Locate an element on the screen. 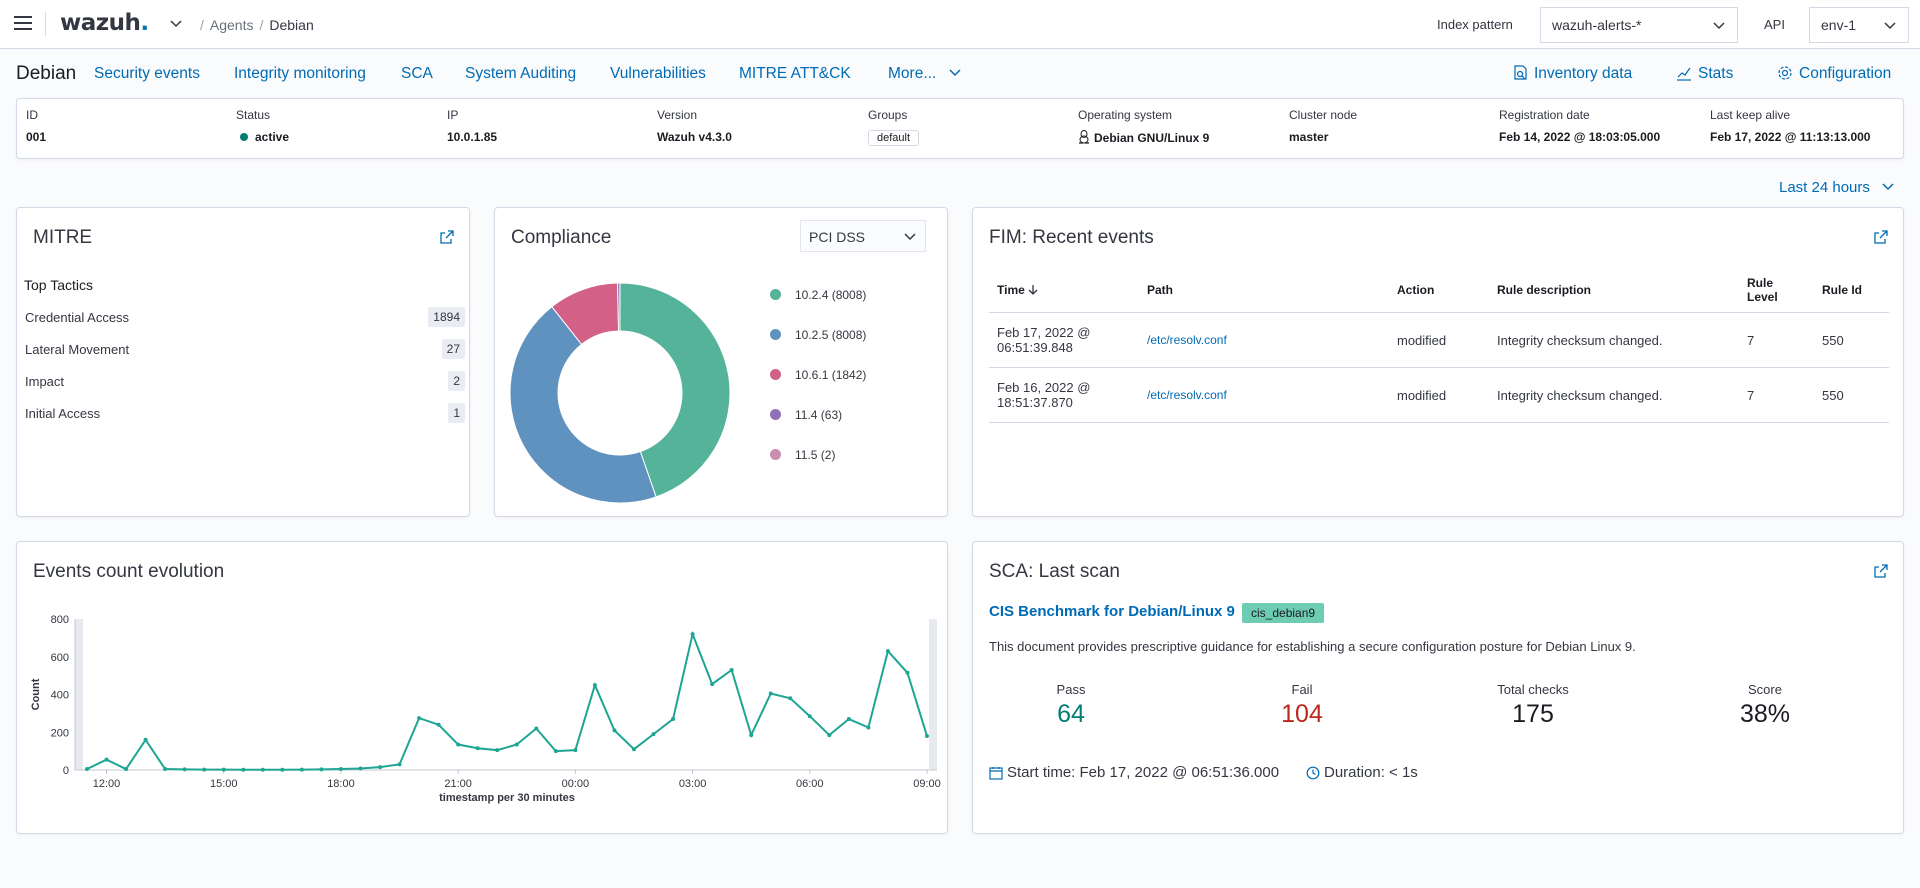 The height and width of the screenshot is (888, 1920). series-line is located at coordinates (507, 700).